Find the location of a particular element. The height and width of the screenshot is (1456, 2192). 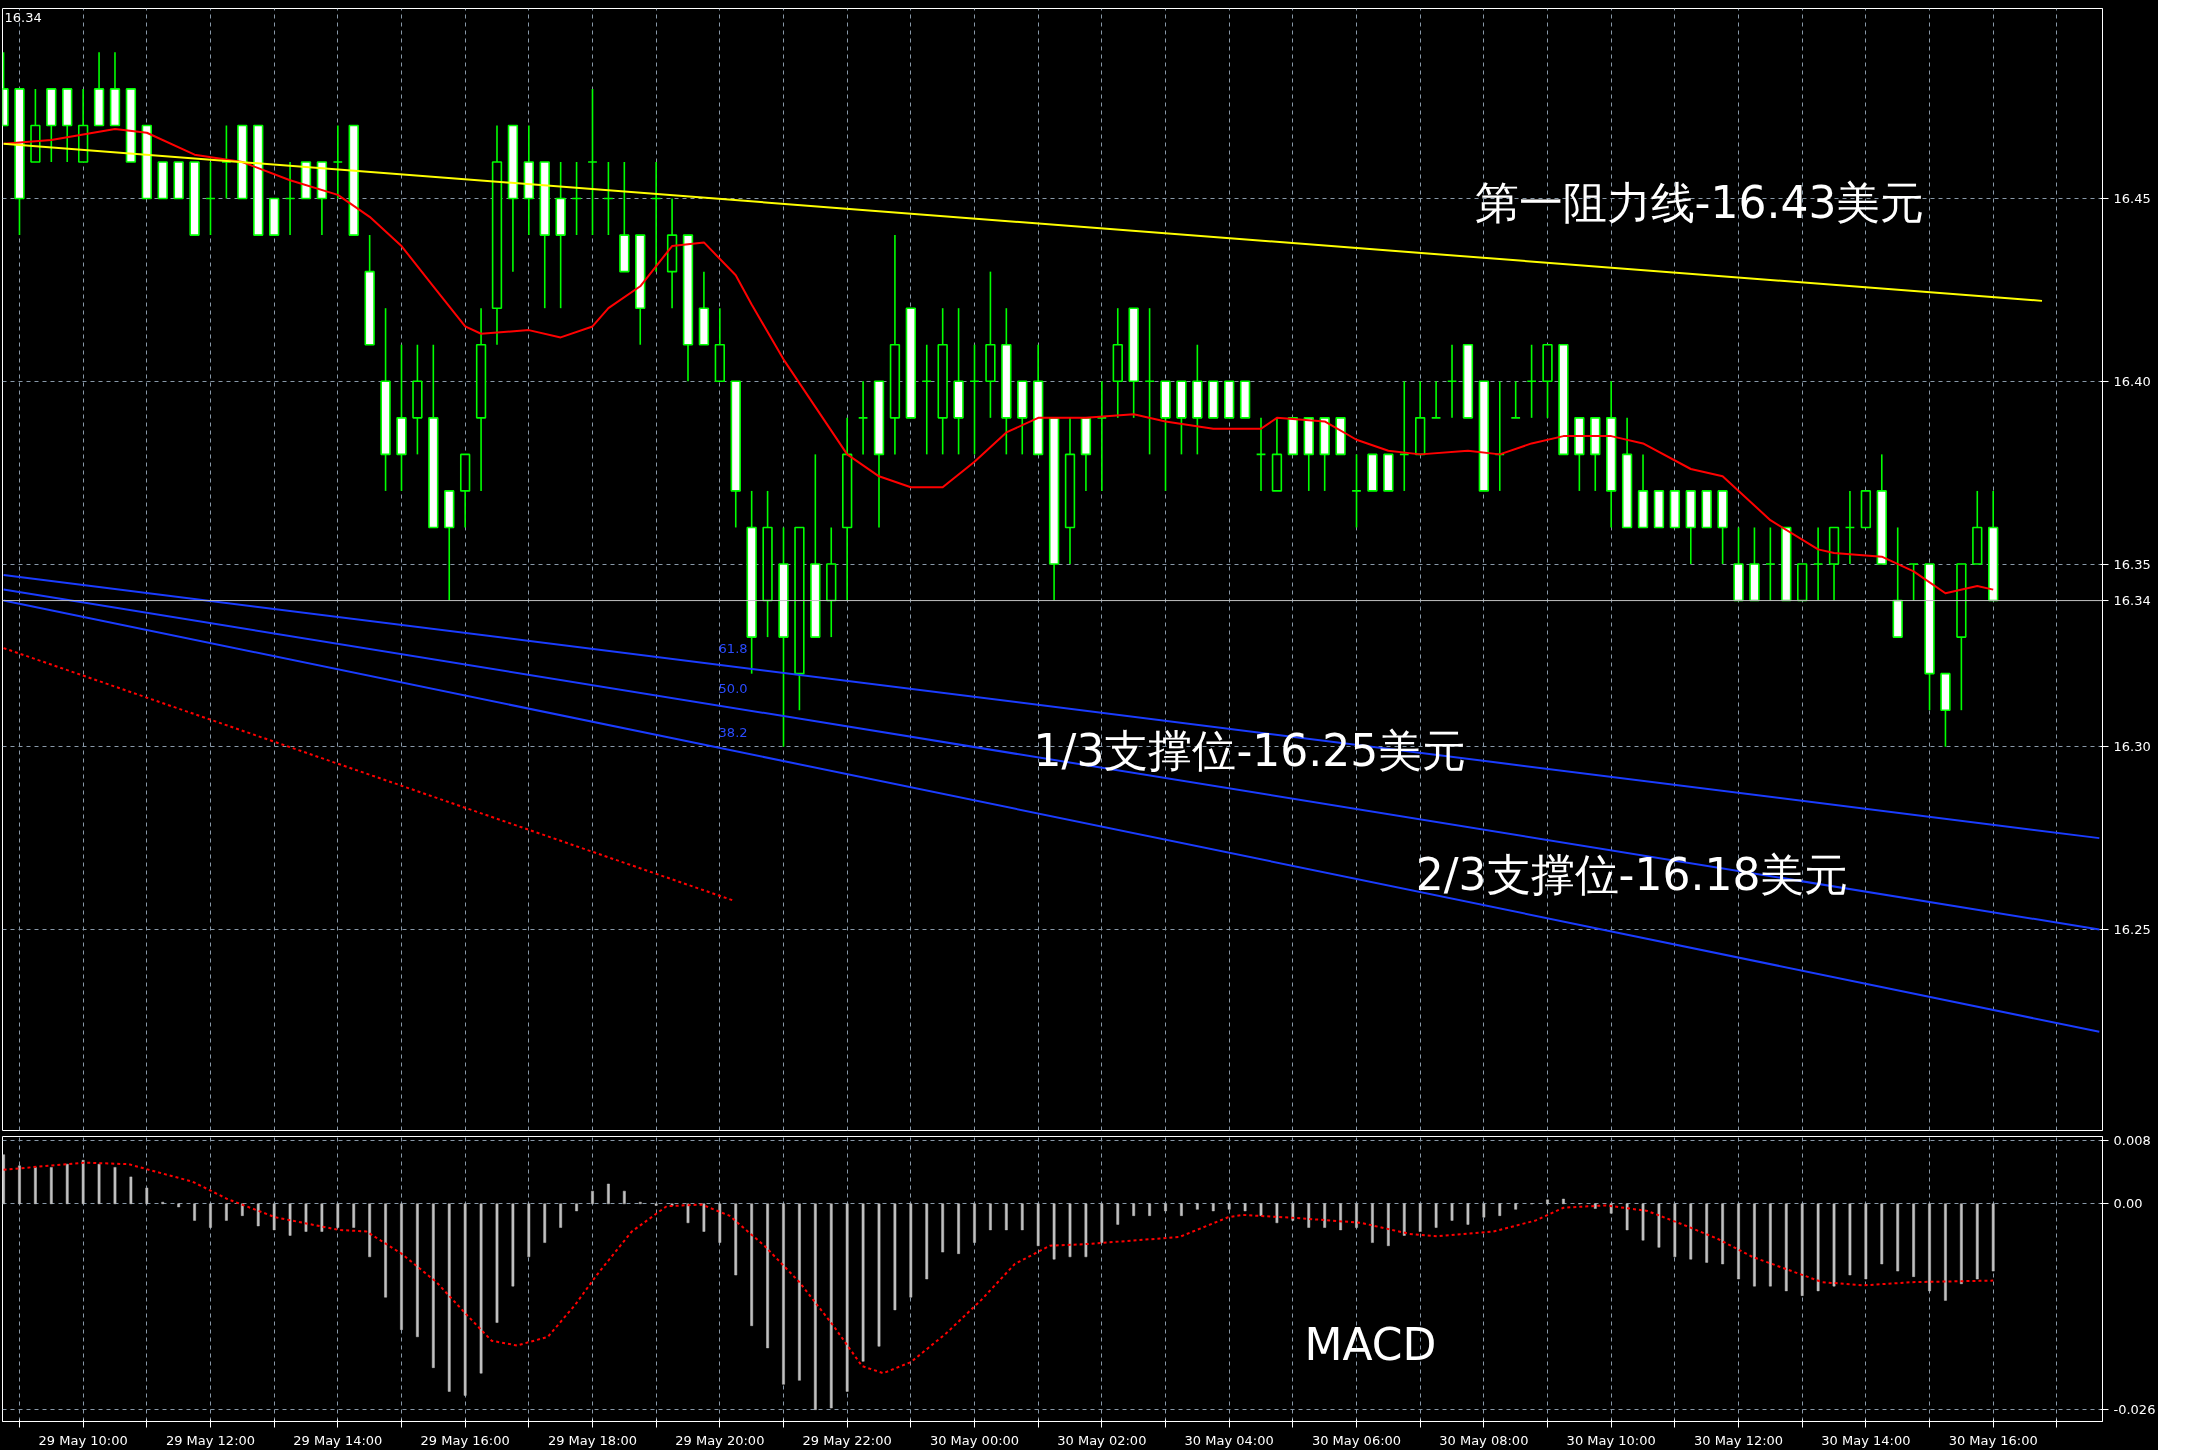

annotation: 第一阻力线-16.43美元 is located at coordinates (1699, 203).